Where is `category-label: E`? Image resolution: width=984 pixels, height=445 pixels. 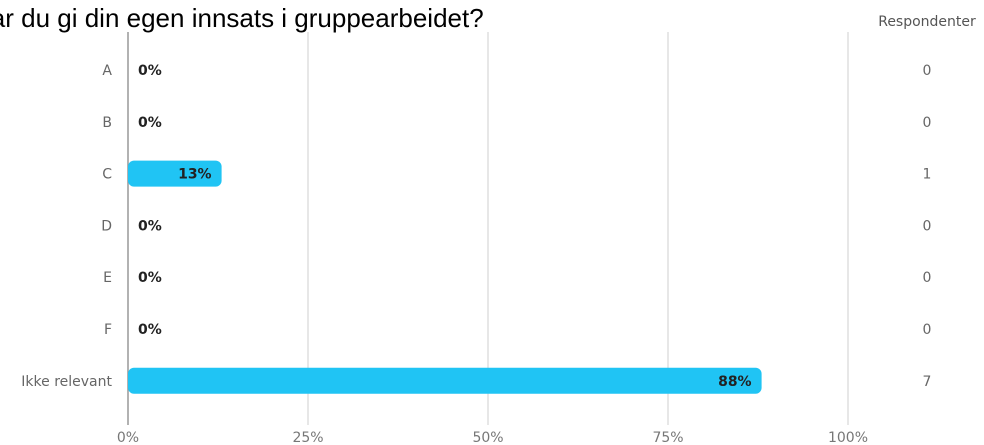
category-label: E is located at coordinates (107, 278).